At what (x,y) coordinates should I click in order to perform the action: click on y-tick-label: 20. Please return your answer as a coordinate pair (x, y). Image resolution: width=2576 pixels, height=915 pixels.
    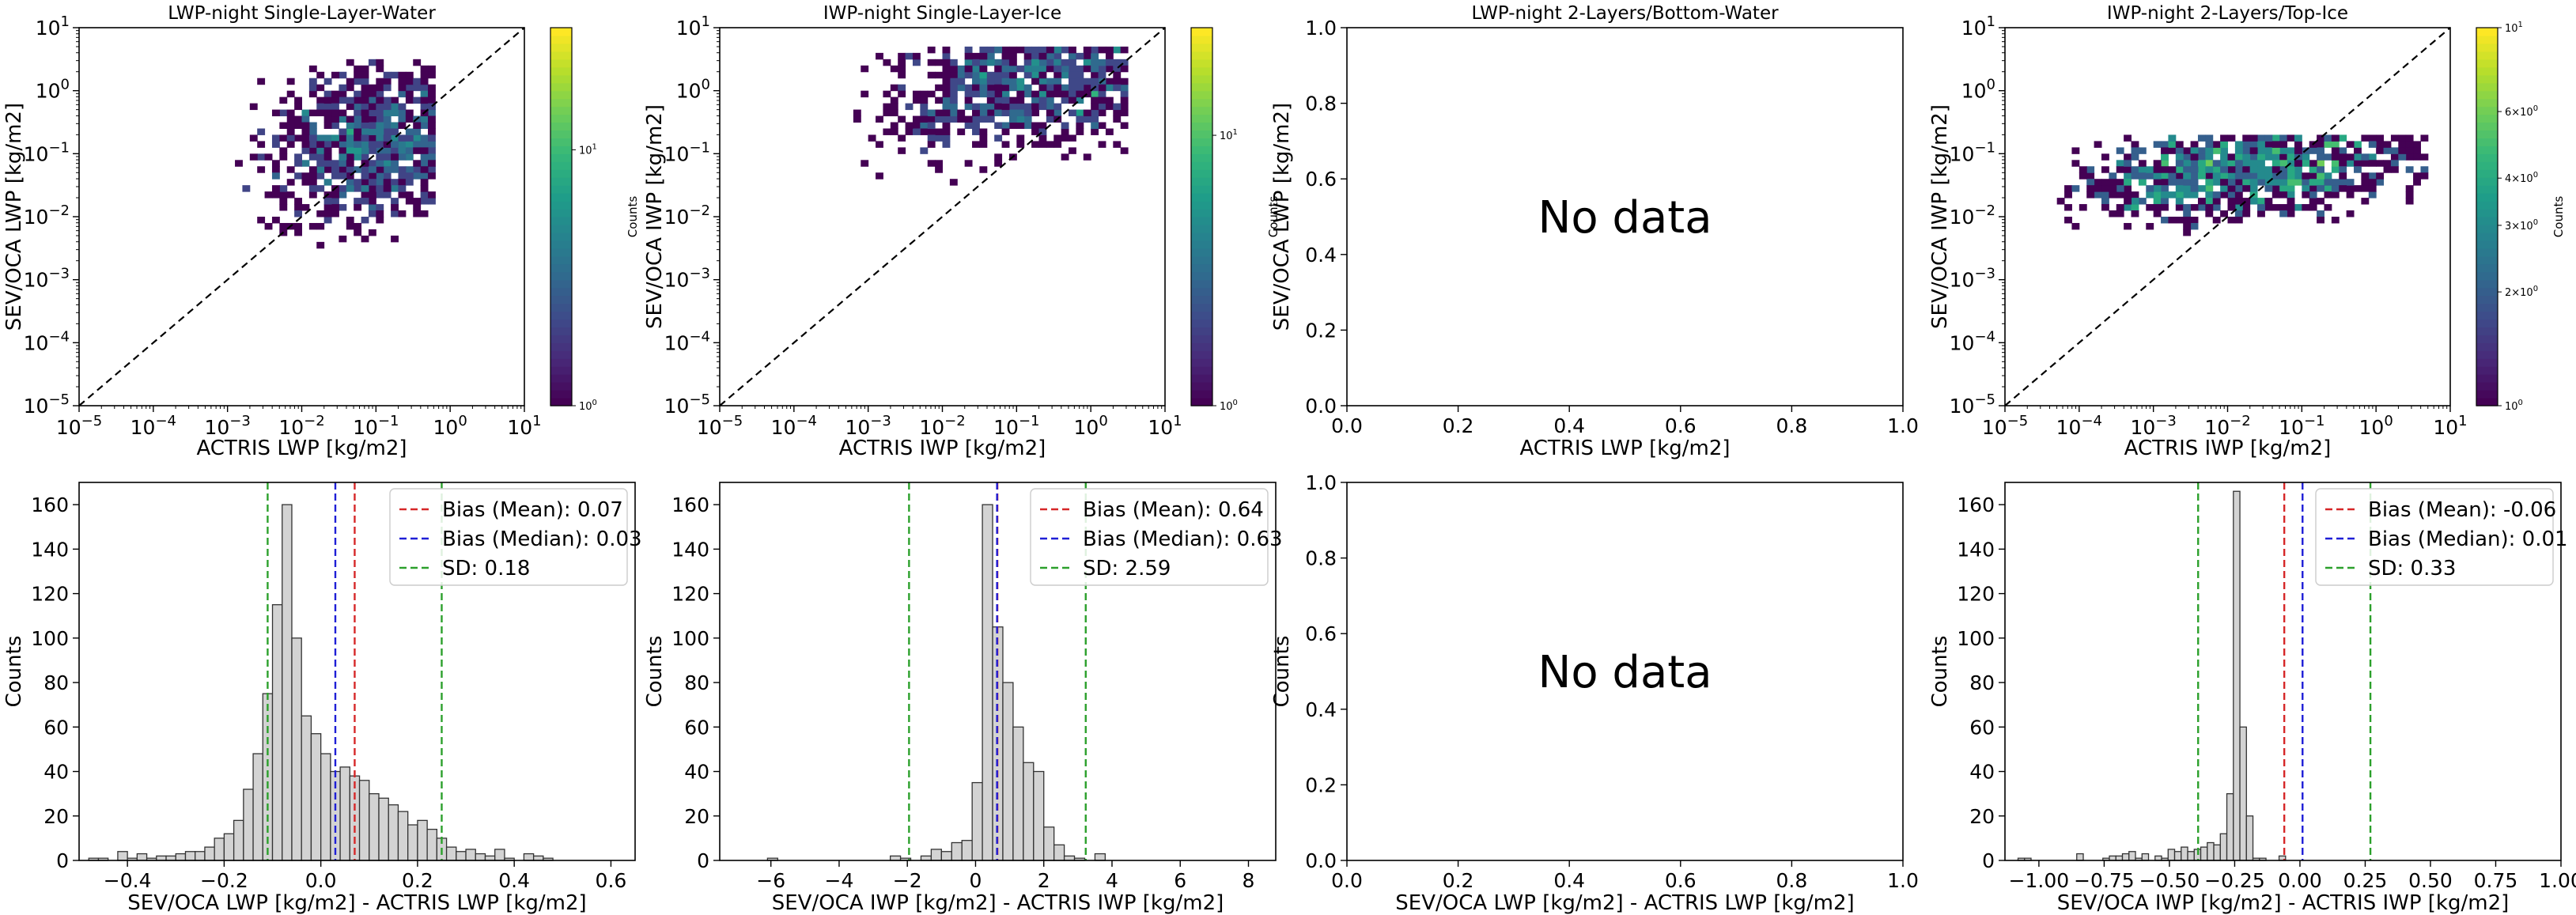
    Looking at the image, I should click on (56, 816).